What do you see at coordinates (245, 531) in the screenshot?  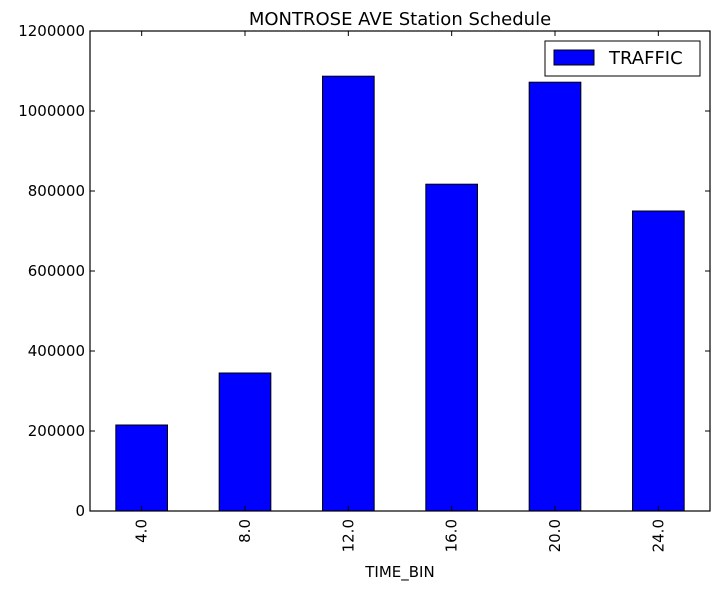 I see `x-tick-label-8.0: 8.0` at bounding box center [245, 531].